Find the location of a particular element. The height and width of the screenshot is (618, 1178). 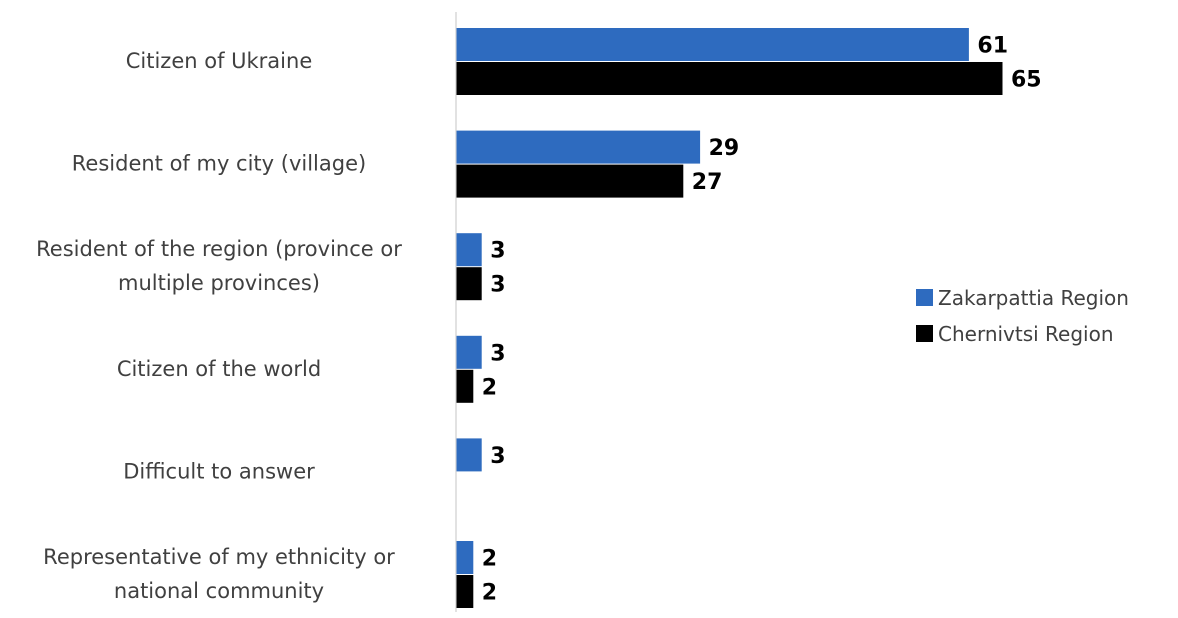

category-label: Resident of my city (village) is located at coordinates (219, 164).